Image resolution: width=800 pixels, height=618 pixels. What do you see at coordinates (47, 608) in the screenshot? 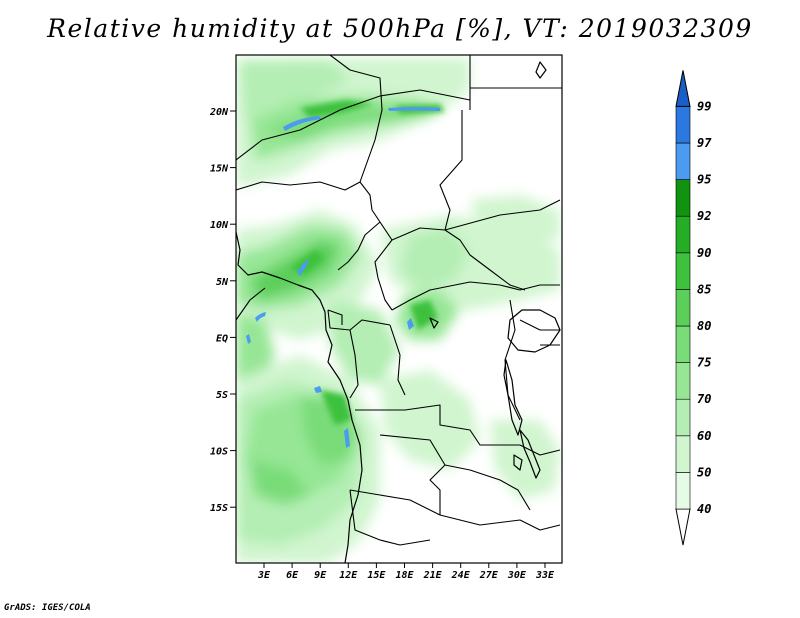
I see `grads-credit: GrADS: IGES/COLA` at bounding box center [47, 608].